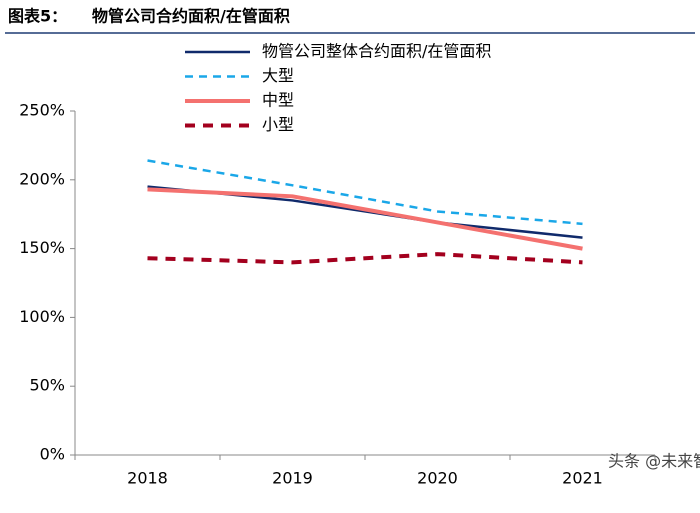 Image resolution: width=700 pixels, height=513 pixels. What do you see at coordinates (278, 124) in the screenshot?
I see `legend-label: 小型` at bounding box center [278, 124].